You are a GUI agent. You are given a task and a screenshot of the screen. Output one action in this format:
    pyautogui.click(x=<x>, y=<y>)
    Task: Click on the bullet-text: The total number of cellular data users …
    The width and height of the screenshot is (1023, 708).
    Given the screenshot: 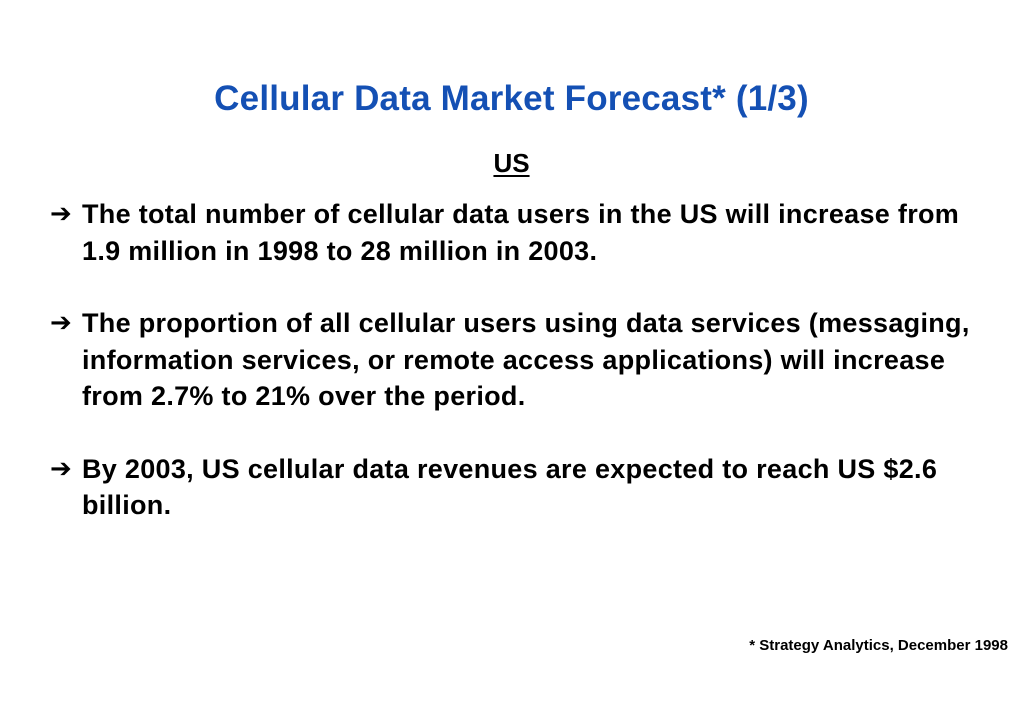 What is the action you would take?
    pyautogui.click(x=521, y=232)
    